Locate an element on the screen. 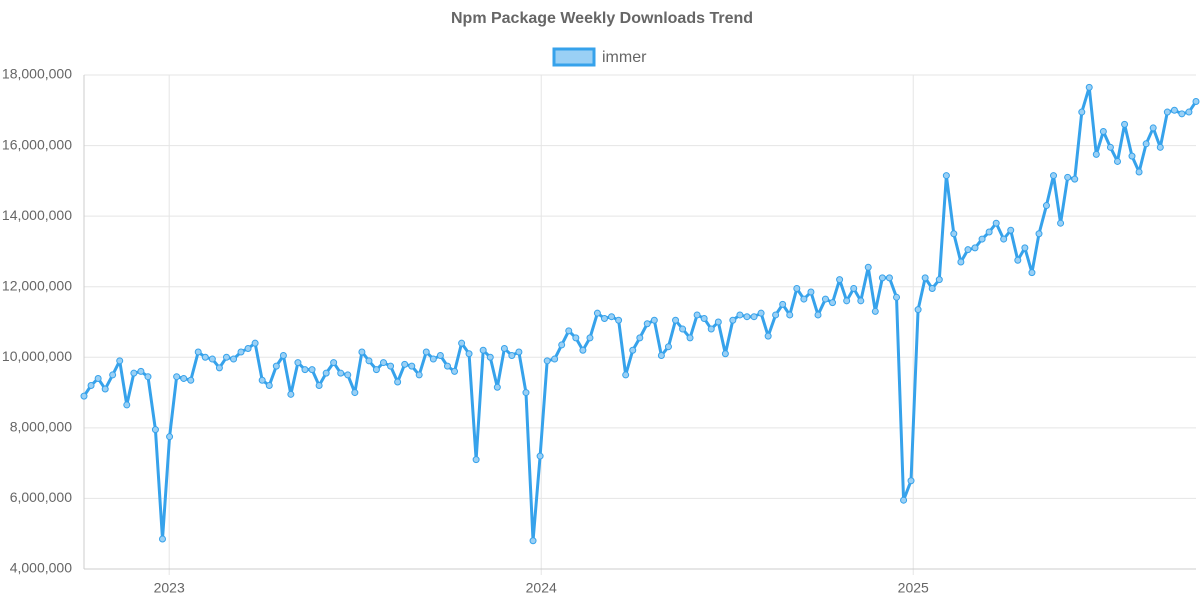 This screenshot has width=1200, height=600. legend-label: immer is located at coordinates (624, 57).